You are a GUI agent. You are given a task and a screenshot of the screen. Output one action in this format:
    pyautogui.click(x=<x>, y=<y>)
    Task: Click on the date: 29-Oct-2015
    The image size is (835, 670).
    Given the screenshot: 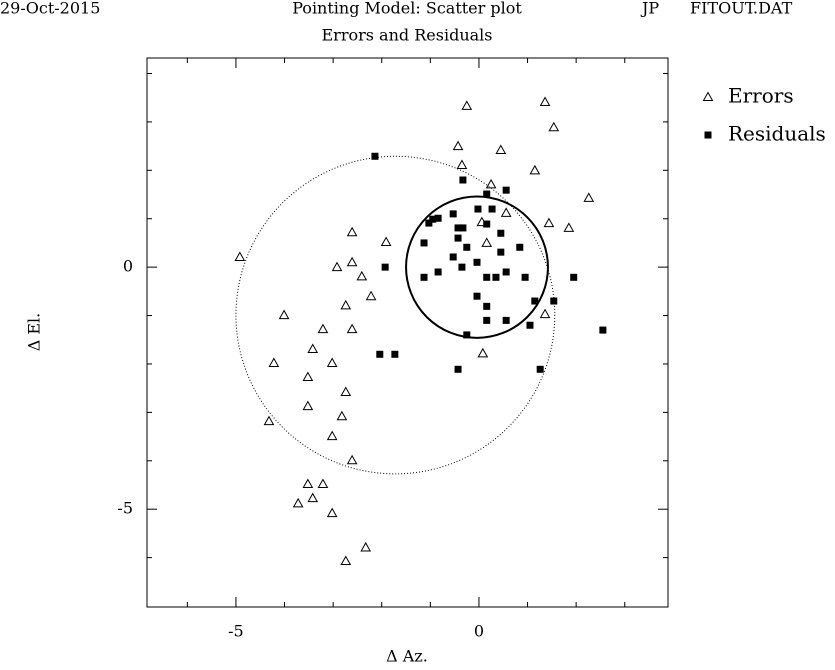 What is the action you would take?
    pyautogui.click(x=50, y=9)
    